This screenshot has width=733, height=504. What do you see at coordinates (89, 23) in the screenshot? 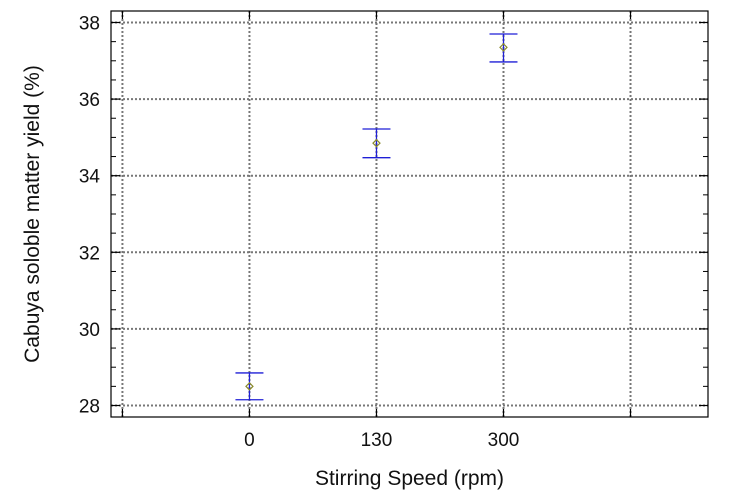
I see `y-tick-label: 38` at bounding box center [89, 23].